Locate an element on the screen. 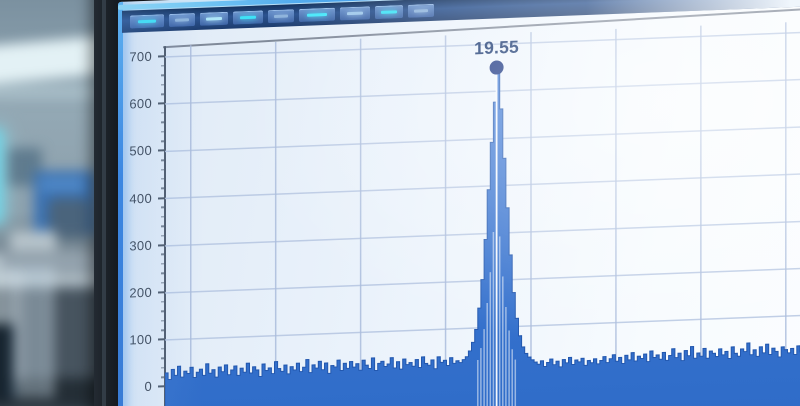  y-axis-tick-label: 400 is located at coordinates (140, 198).